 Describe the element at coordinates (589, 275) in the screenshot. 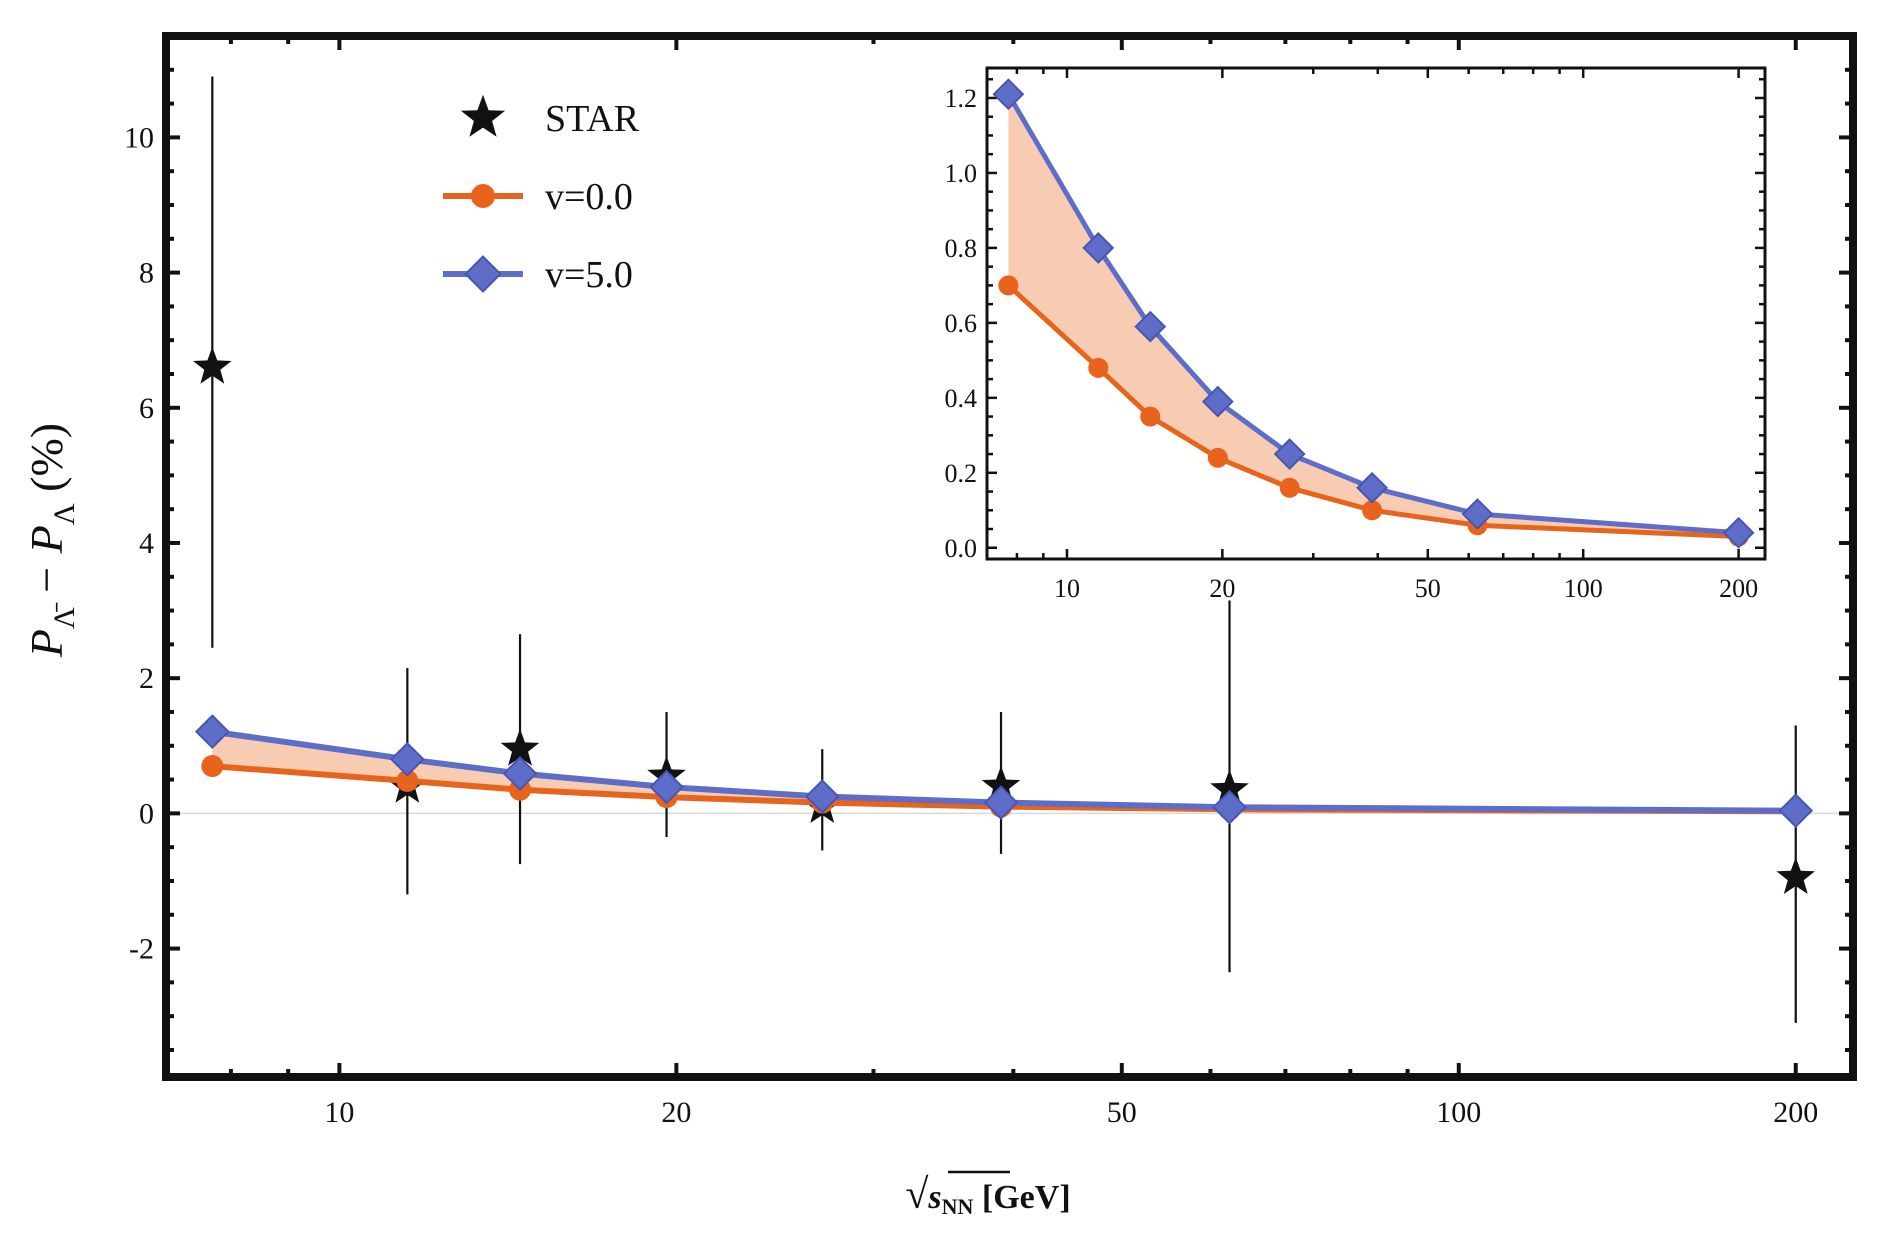

I see `legend-label-2: v=5.0` at that location.